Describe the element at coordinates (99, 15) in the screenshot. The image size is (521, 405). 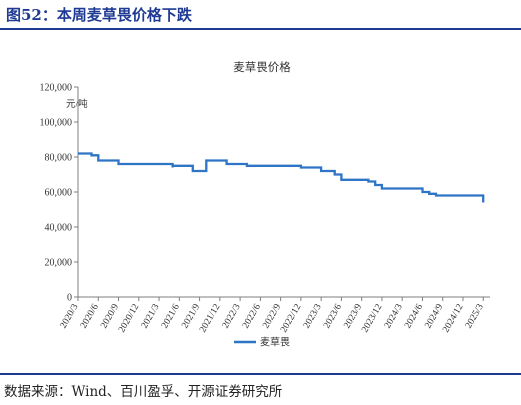
I see `figure-title: 图52：本周麦草畏价格下跌` at that location.